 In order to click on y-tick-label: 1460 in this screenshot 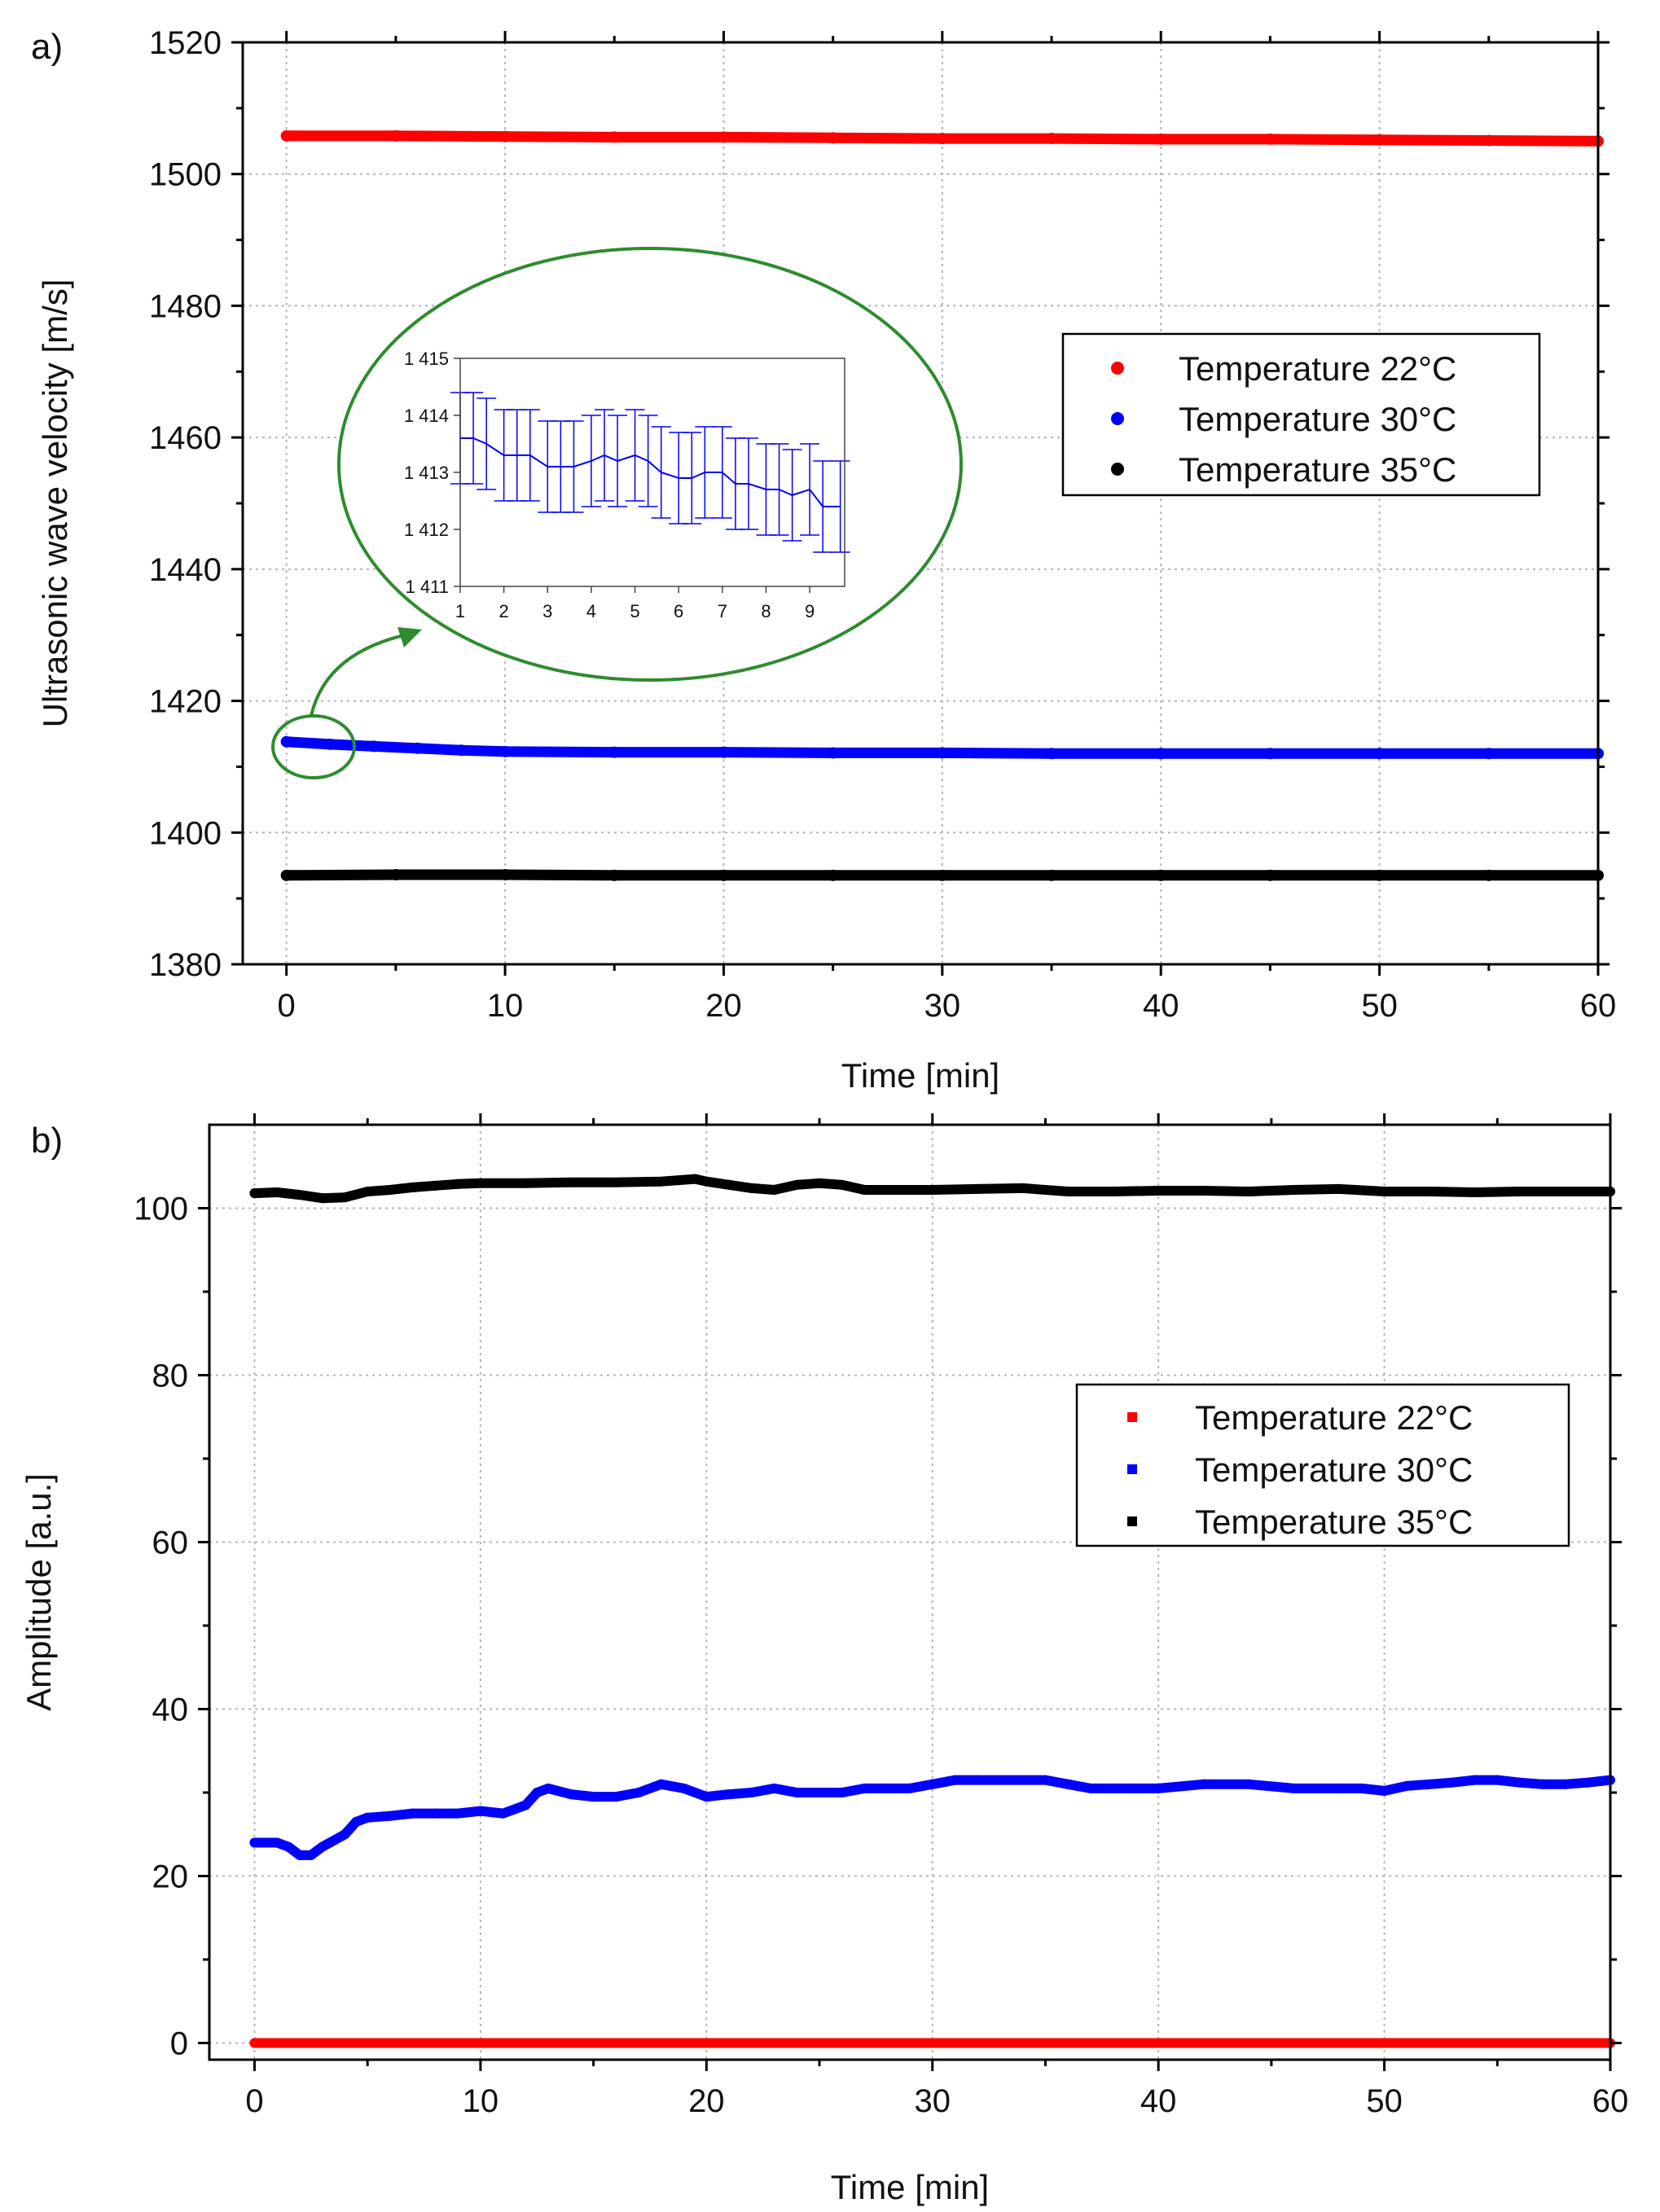, I will do `click(185, 438)`.